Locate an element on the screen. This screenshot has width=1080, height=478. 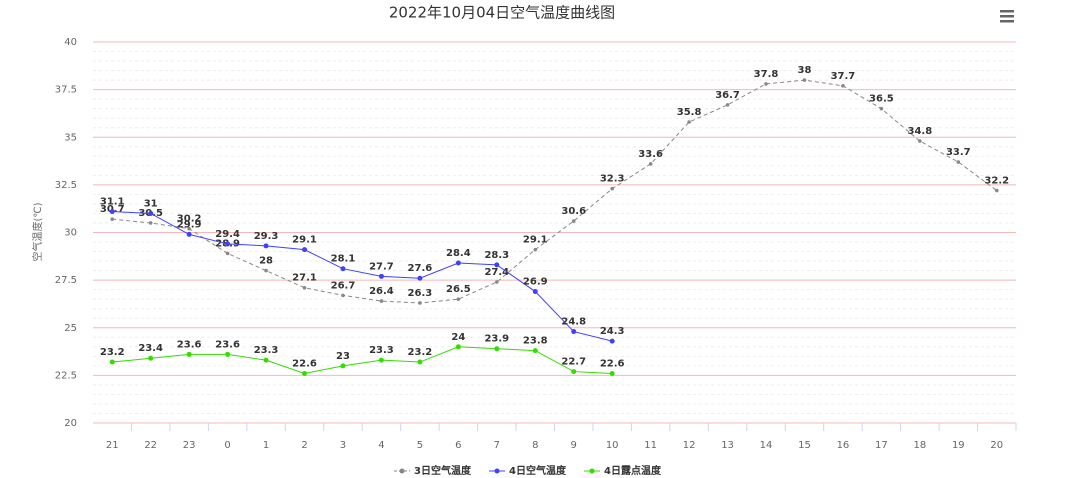
data-label: 30.6 is located at coordinates (573, 211).